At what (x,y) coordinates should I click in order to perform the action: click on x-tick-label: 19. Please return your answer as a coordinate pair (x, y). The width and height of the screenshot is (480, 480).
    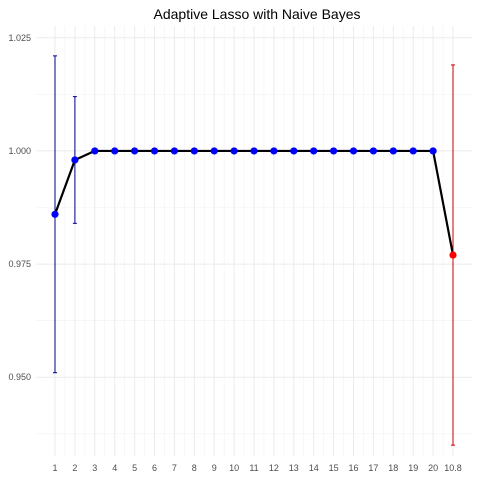
    Looking at the image, I should click on (413, 468).